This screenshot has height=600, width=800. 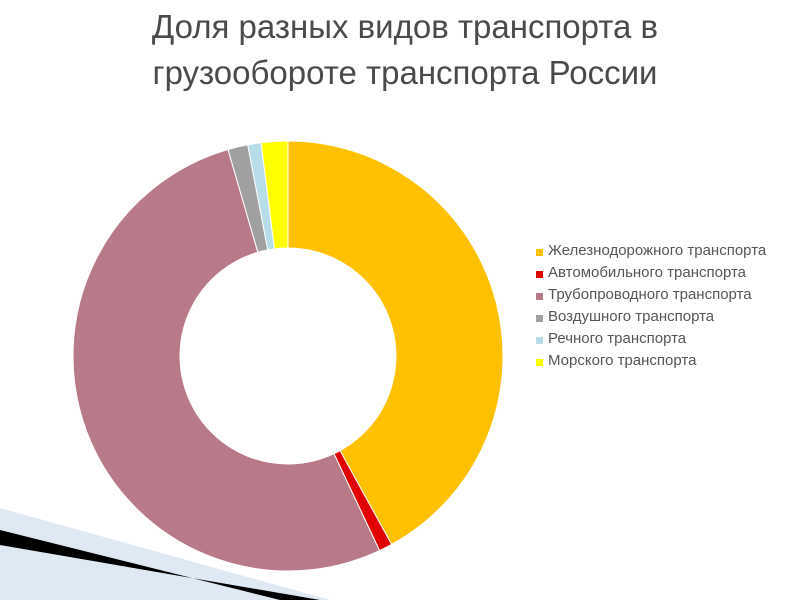 I want to click on legend-item-pipeline: Трубопроводного транспорта, so click(x=656, y=295).